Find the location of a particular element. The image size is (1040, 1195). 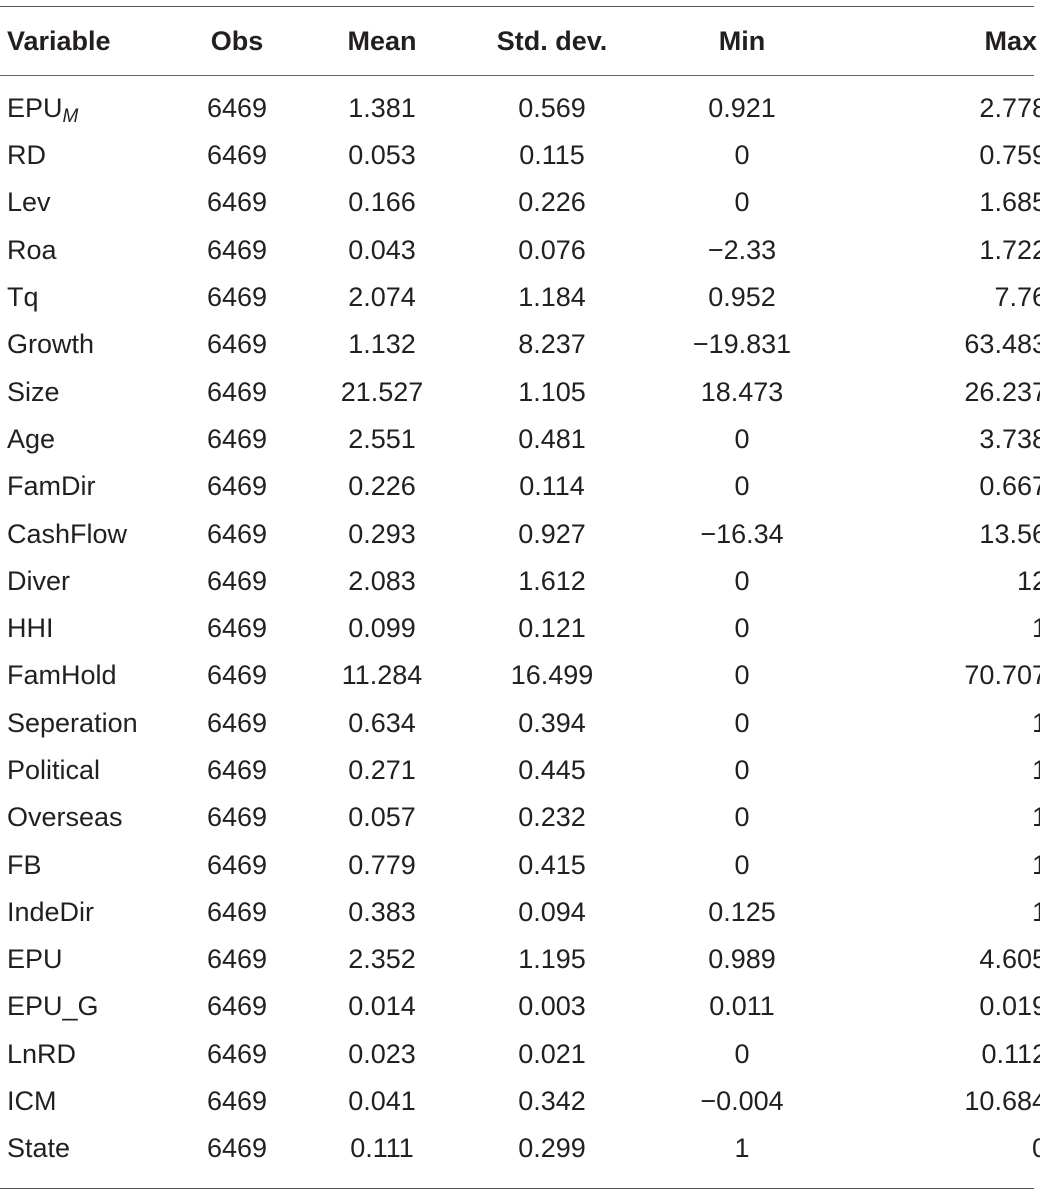

cell-max: 0.667 is located at coordinates (938, 486).